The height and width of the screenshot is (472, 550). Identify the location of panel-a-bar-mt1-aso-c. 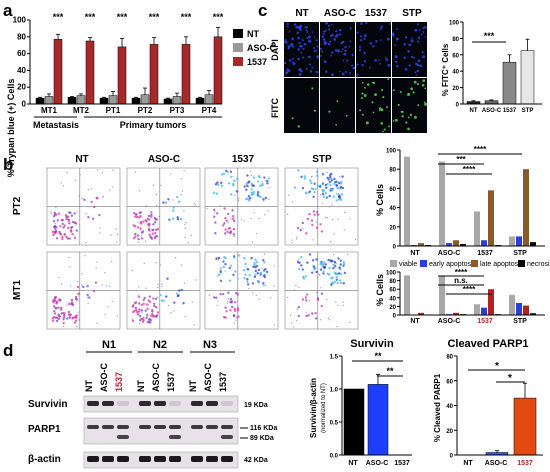
(49, 100).